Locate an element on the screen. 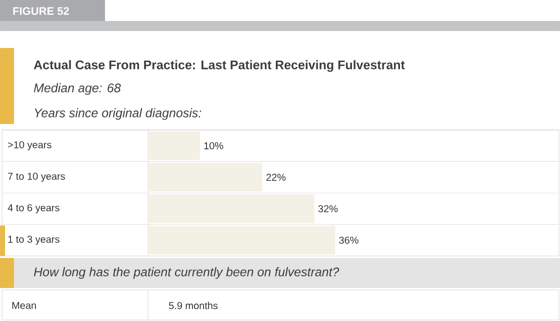  text: 5.9 months is located at coordinates (193, 306).